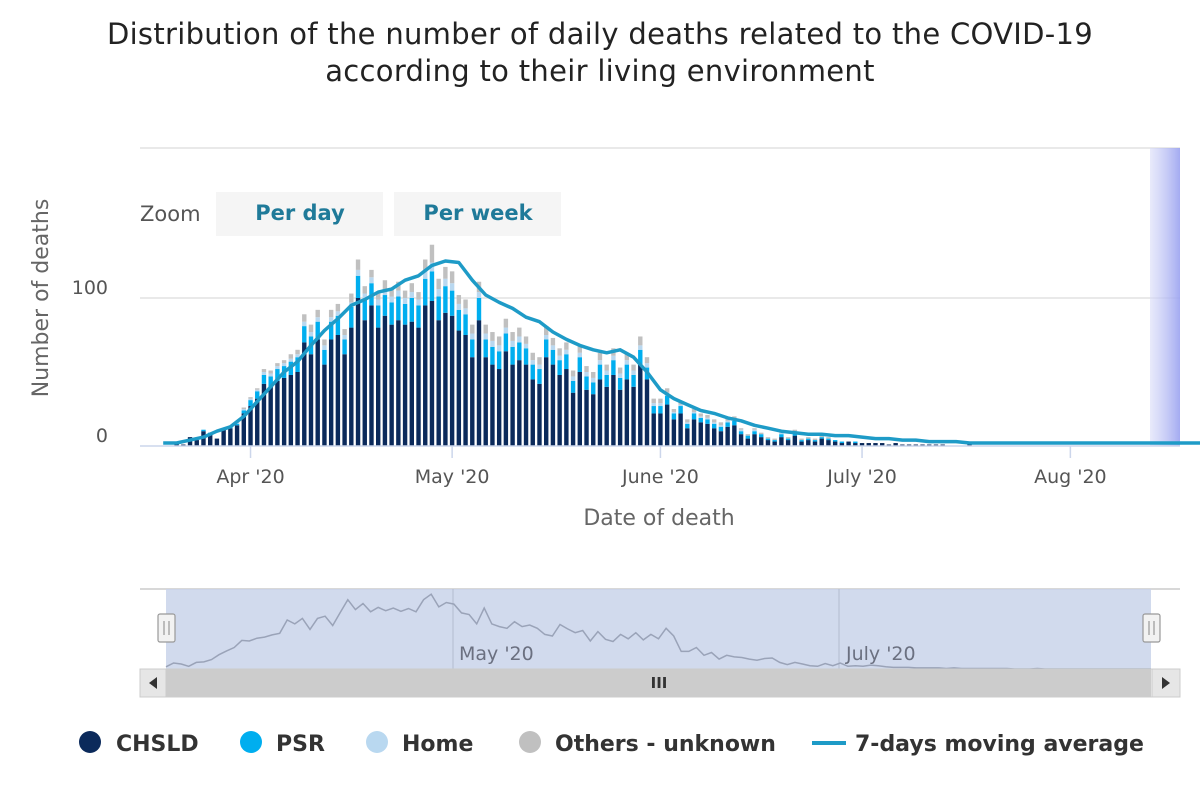 The width and height of the screenshot is (1200, 800). I want to click on navigator-selected-range, so click(658, 629).